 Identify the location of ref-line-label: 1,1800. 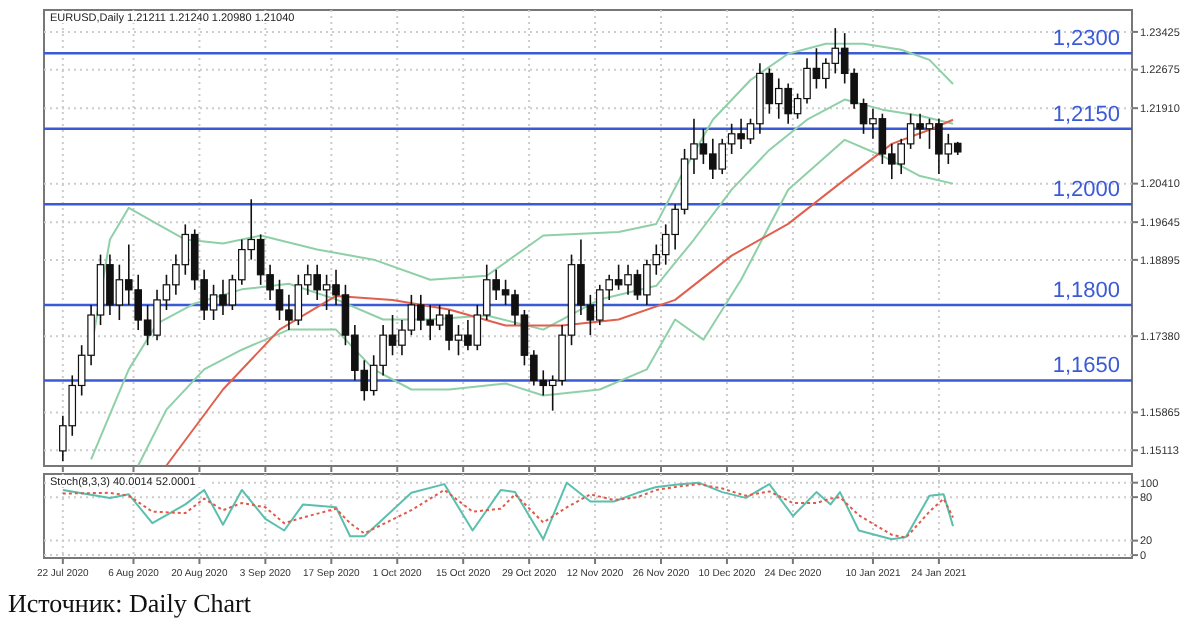
(1086, 290).